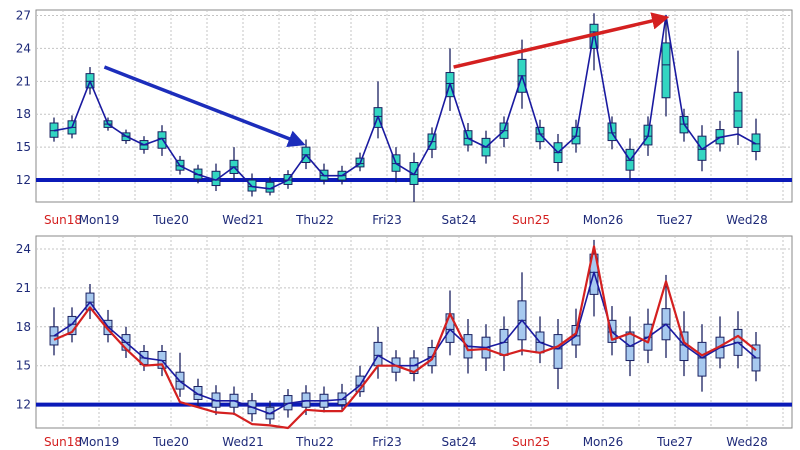 The width and height of the screenshot is (800, 450). I want to click on trend-arrow-down, so click(204, 106).